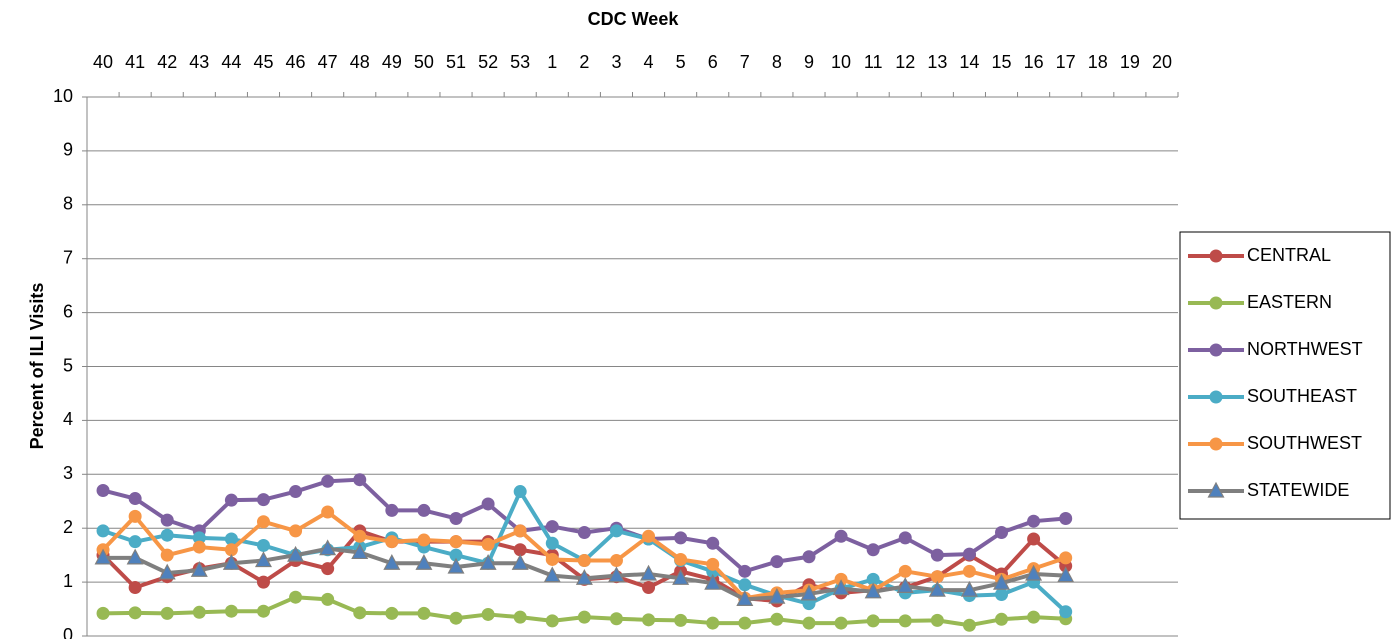  What do you see at coordinates (68, 311) in the screenshot?
I see `y-tick-label: 6` at bounding box center [68, 311].